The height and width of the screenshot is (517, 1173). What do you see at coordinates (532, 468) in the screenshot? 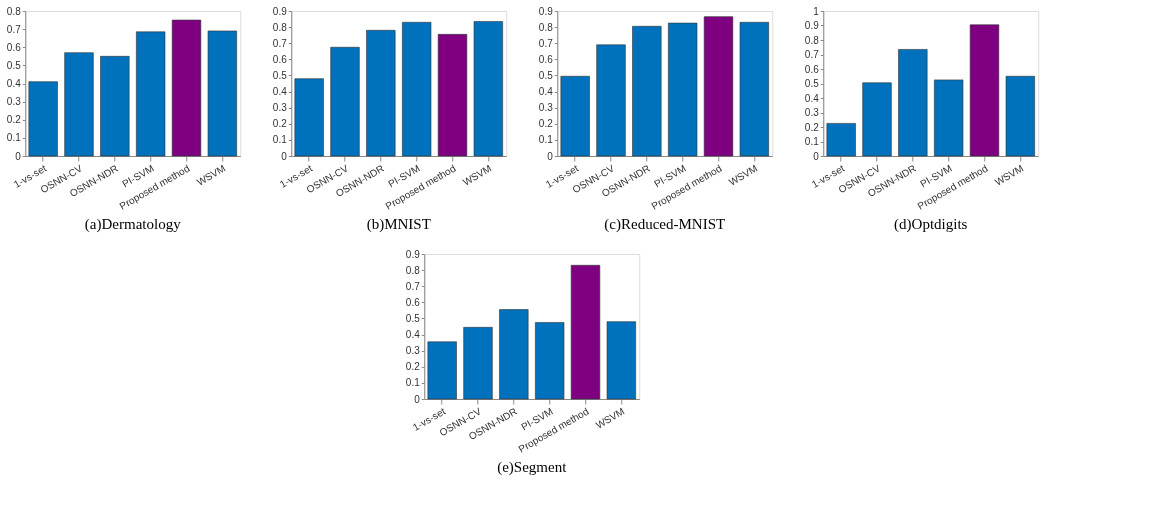
I see `text: (e)Segment` at bounding box center [532, 468].